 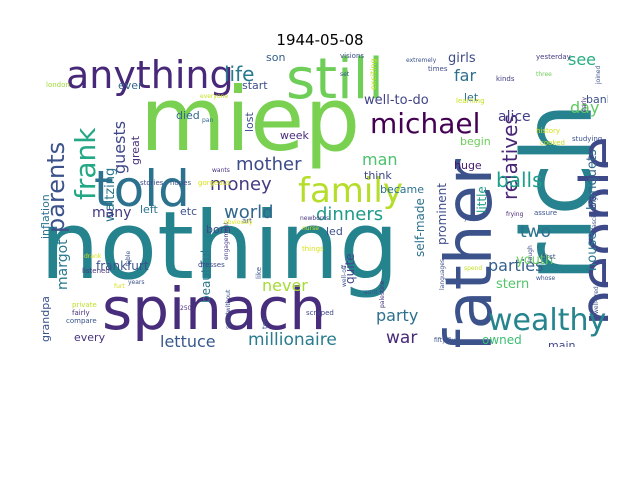 I want to click on cloud-word-self-made: self-made, so click(x=420, y=227).